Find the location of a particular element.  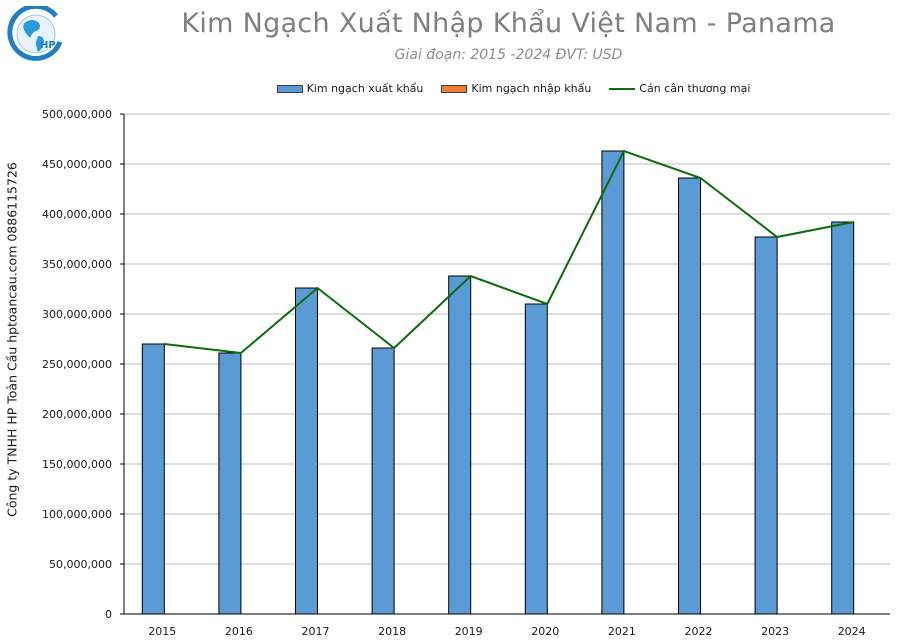

legend-swatch-balance is located at coordinates (622, 88).